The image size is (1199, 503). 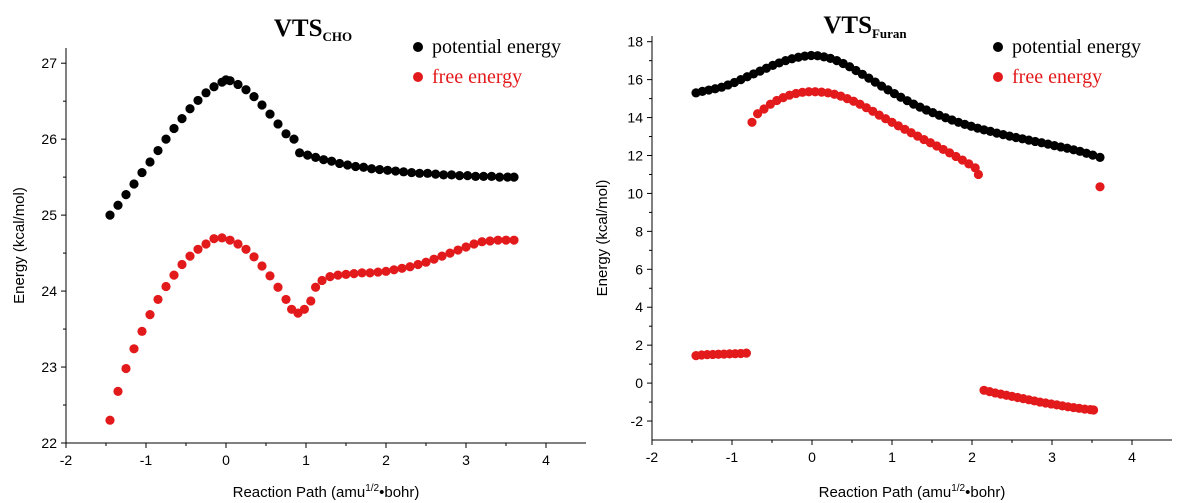 What do you see at coordinates (49, 443) in the screenshot?
I see `y-tick-label: 22` at bounding box center [49, 443].